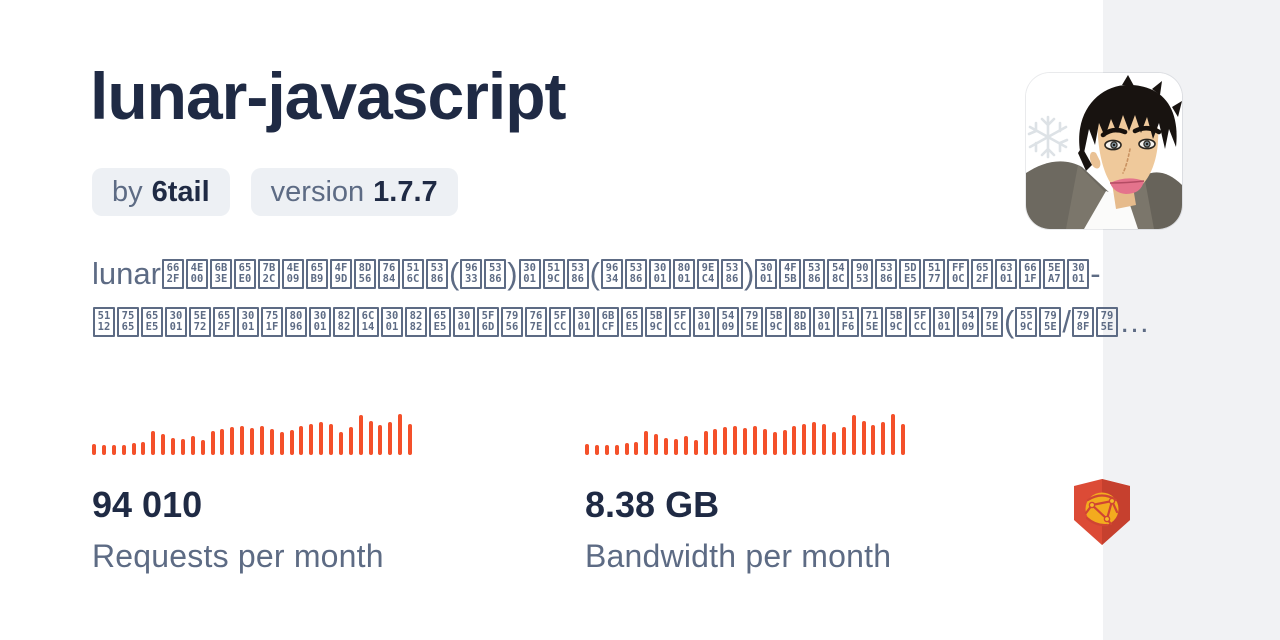 The image size is (1280, 640). I want to click on missing-glyph-box: 51 F6, so click(848, 321).